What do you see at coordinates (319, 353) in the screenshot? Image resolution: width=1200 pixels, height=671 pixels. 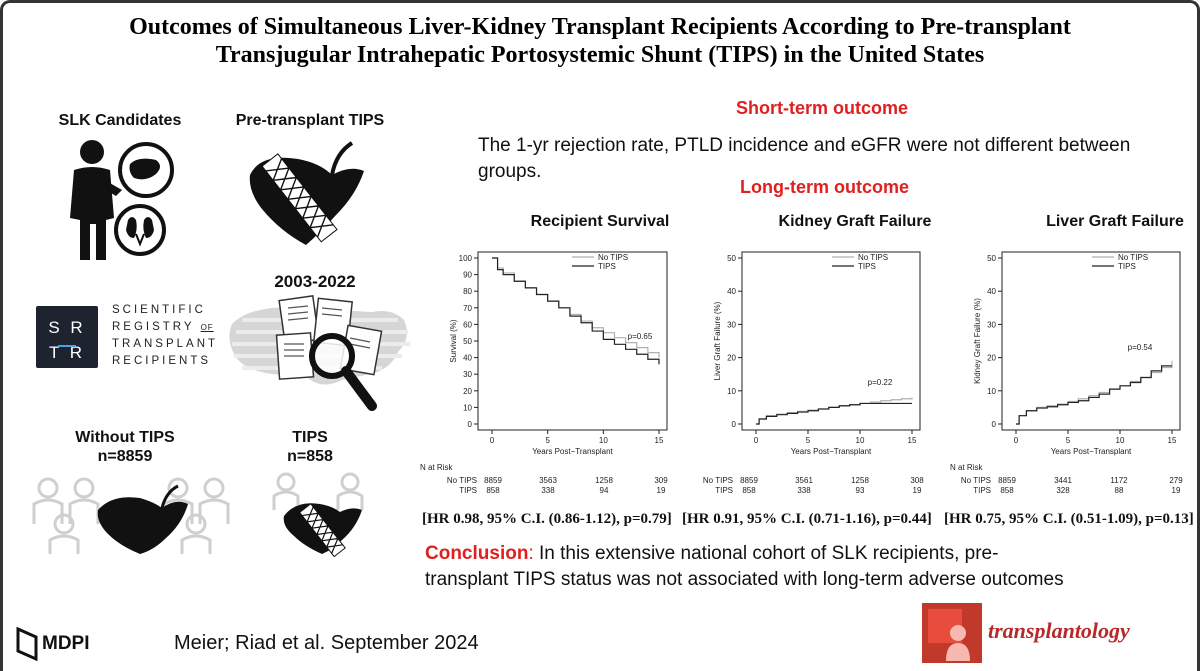 I see `us-map-registry-icon` at bounding box center [319, 353].